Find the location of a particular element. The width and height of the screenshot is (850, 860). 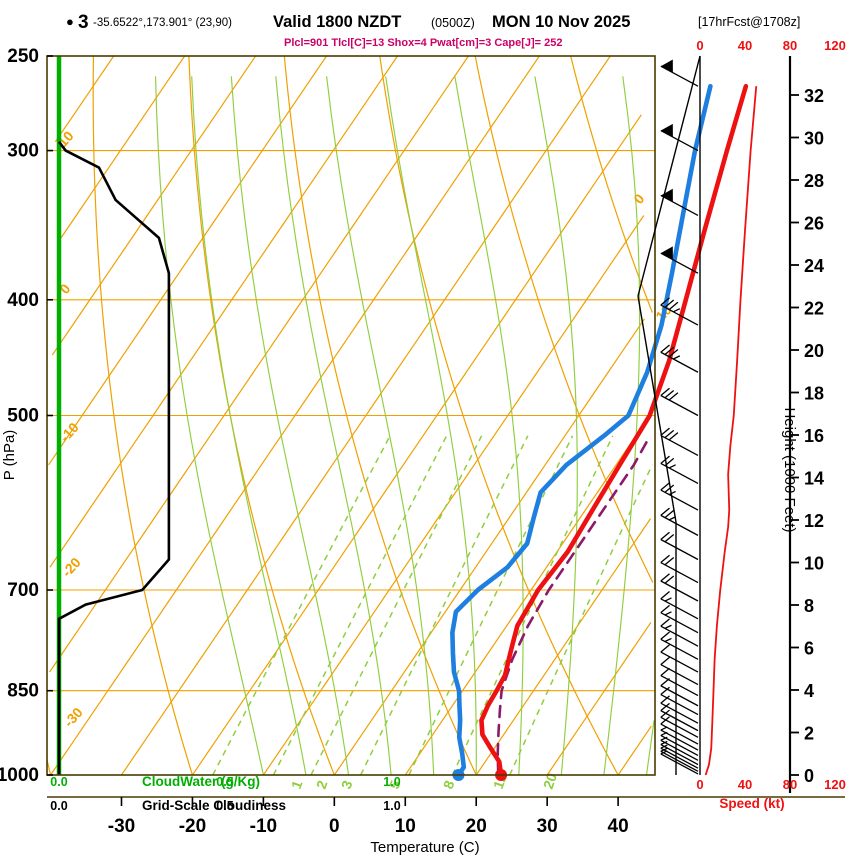

height-tick-label: 10 is located at coordinates (814, 564).